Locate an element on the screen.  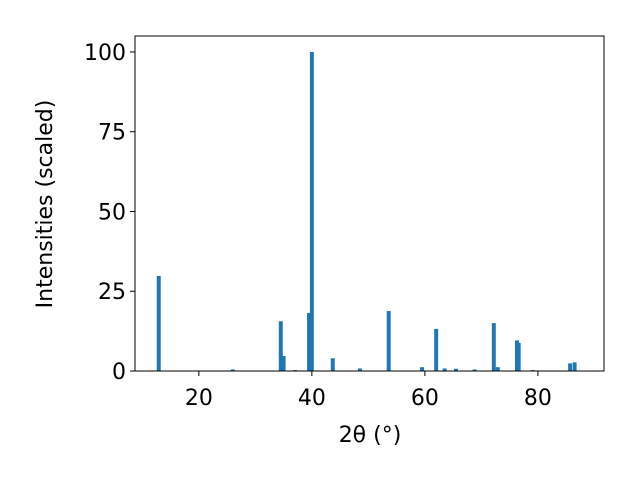
x-axis-label: 2θ (°) is located at coordinates (370, 435).